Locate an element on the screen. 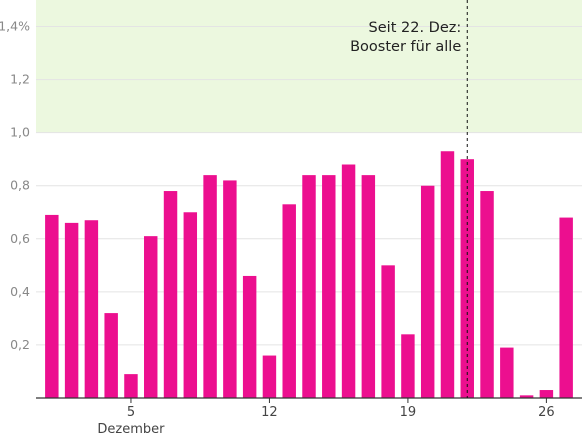 This screenshot has height=439, width=582. annotation-line-1: Seit 22. Dez: is located at coordinates (415, 28).